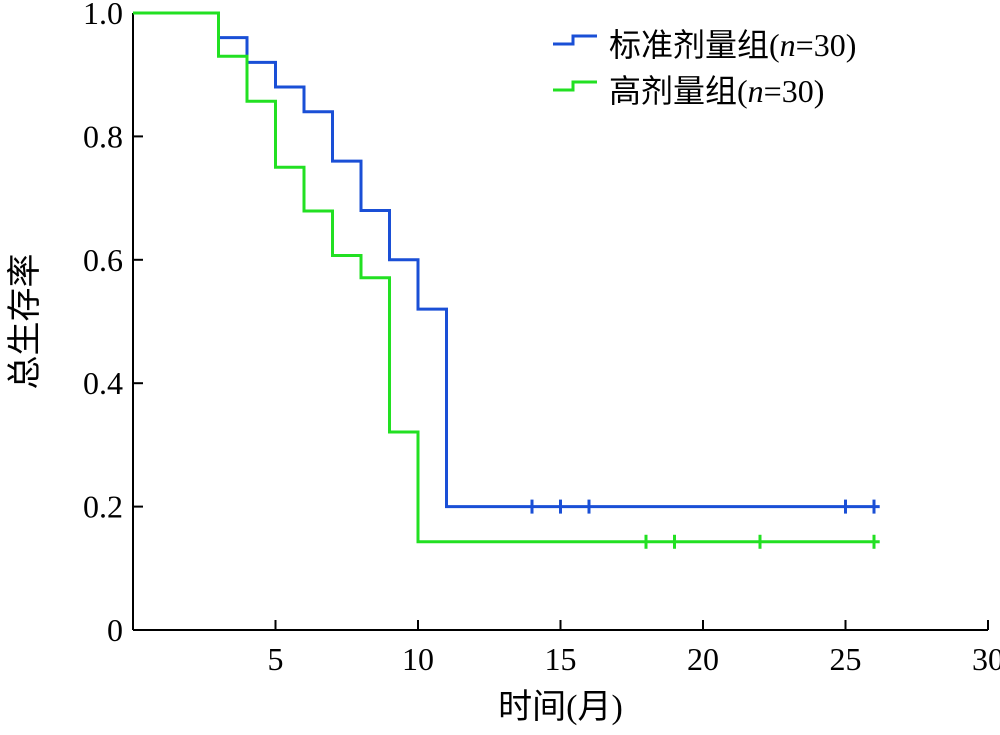  I want to click on x-tick-label: 10, so click(418, 659).